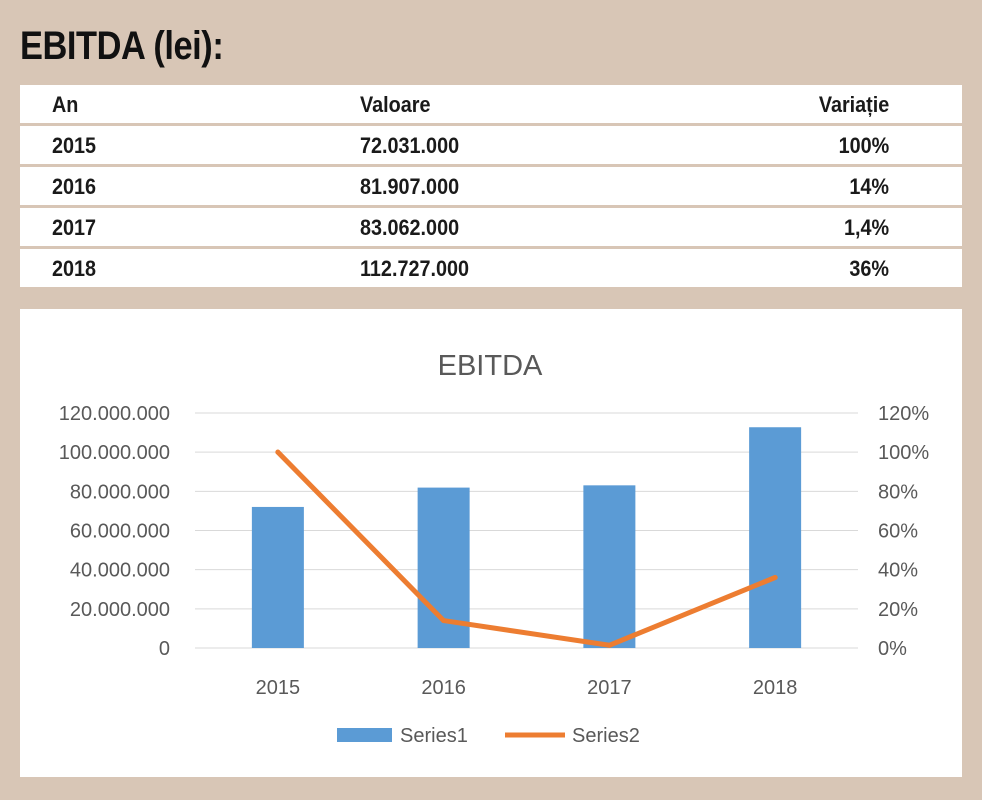 The width and height of the screenshot is (982, 800). Describe the element at coordinates (395, 104) in the screenshot. I see `column-header-value: Valoare` at that location.